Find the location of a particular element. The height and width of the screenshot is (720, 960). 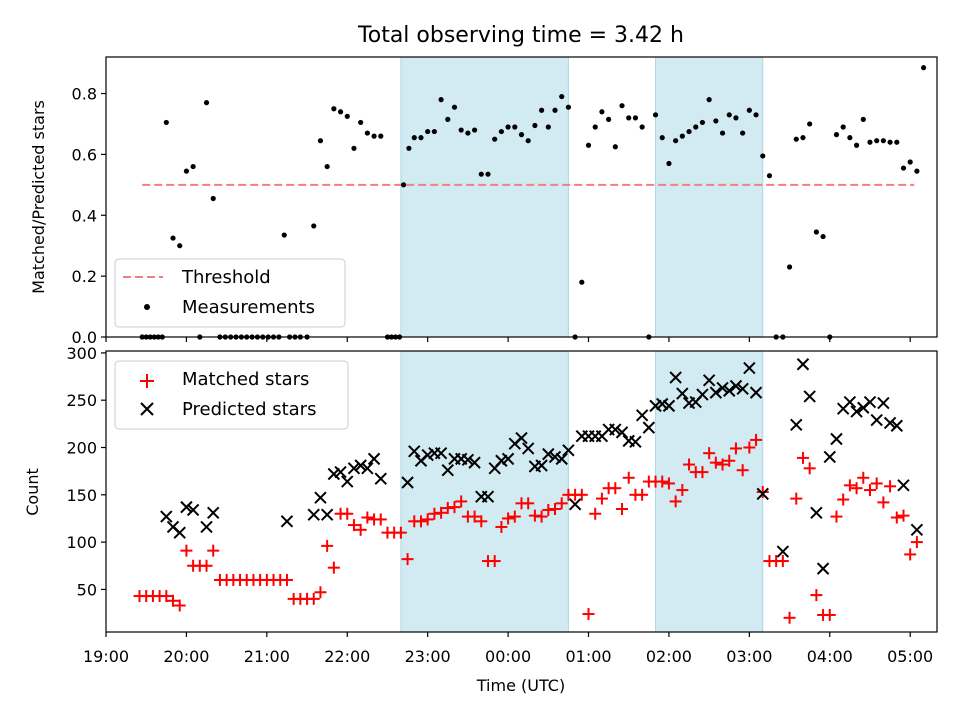

bottom-legend: Matched stars Predicted stars is located at coordinates (231, 395).